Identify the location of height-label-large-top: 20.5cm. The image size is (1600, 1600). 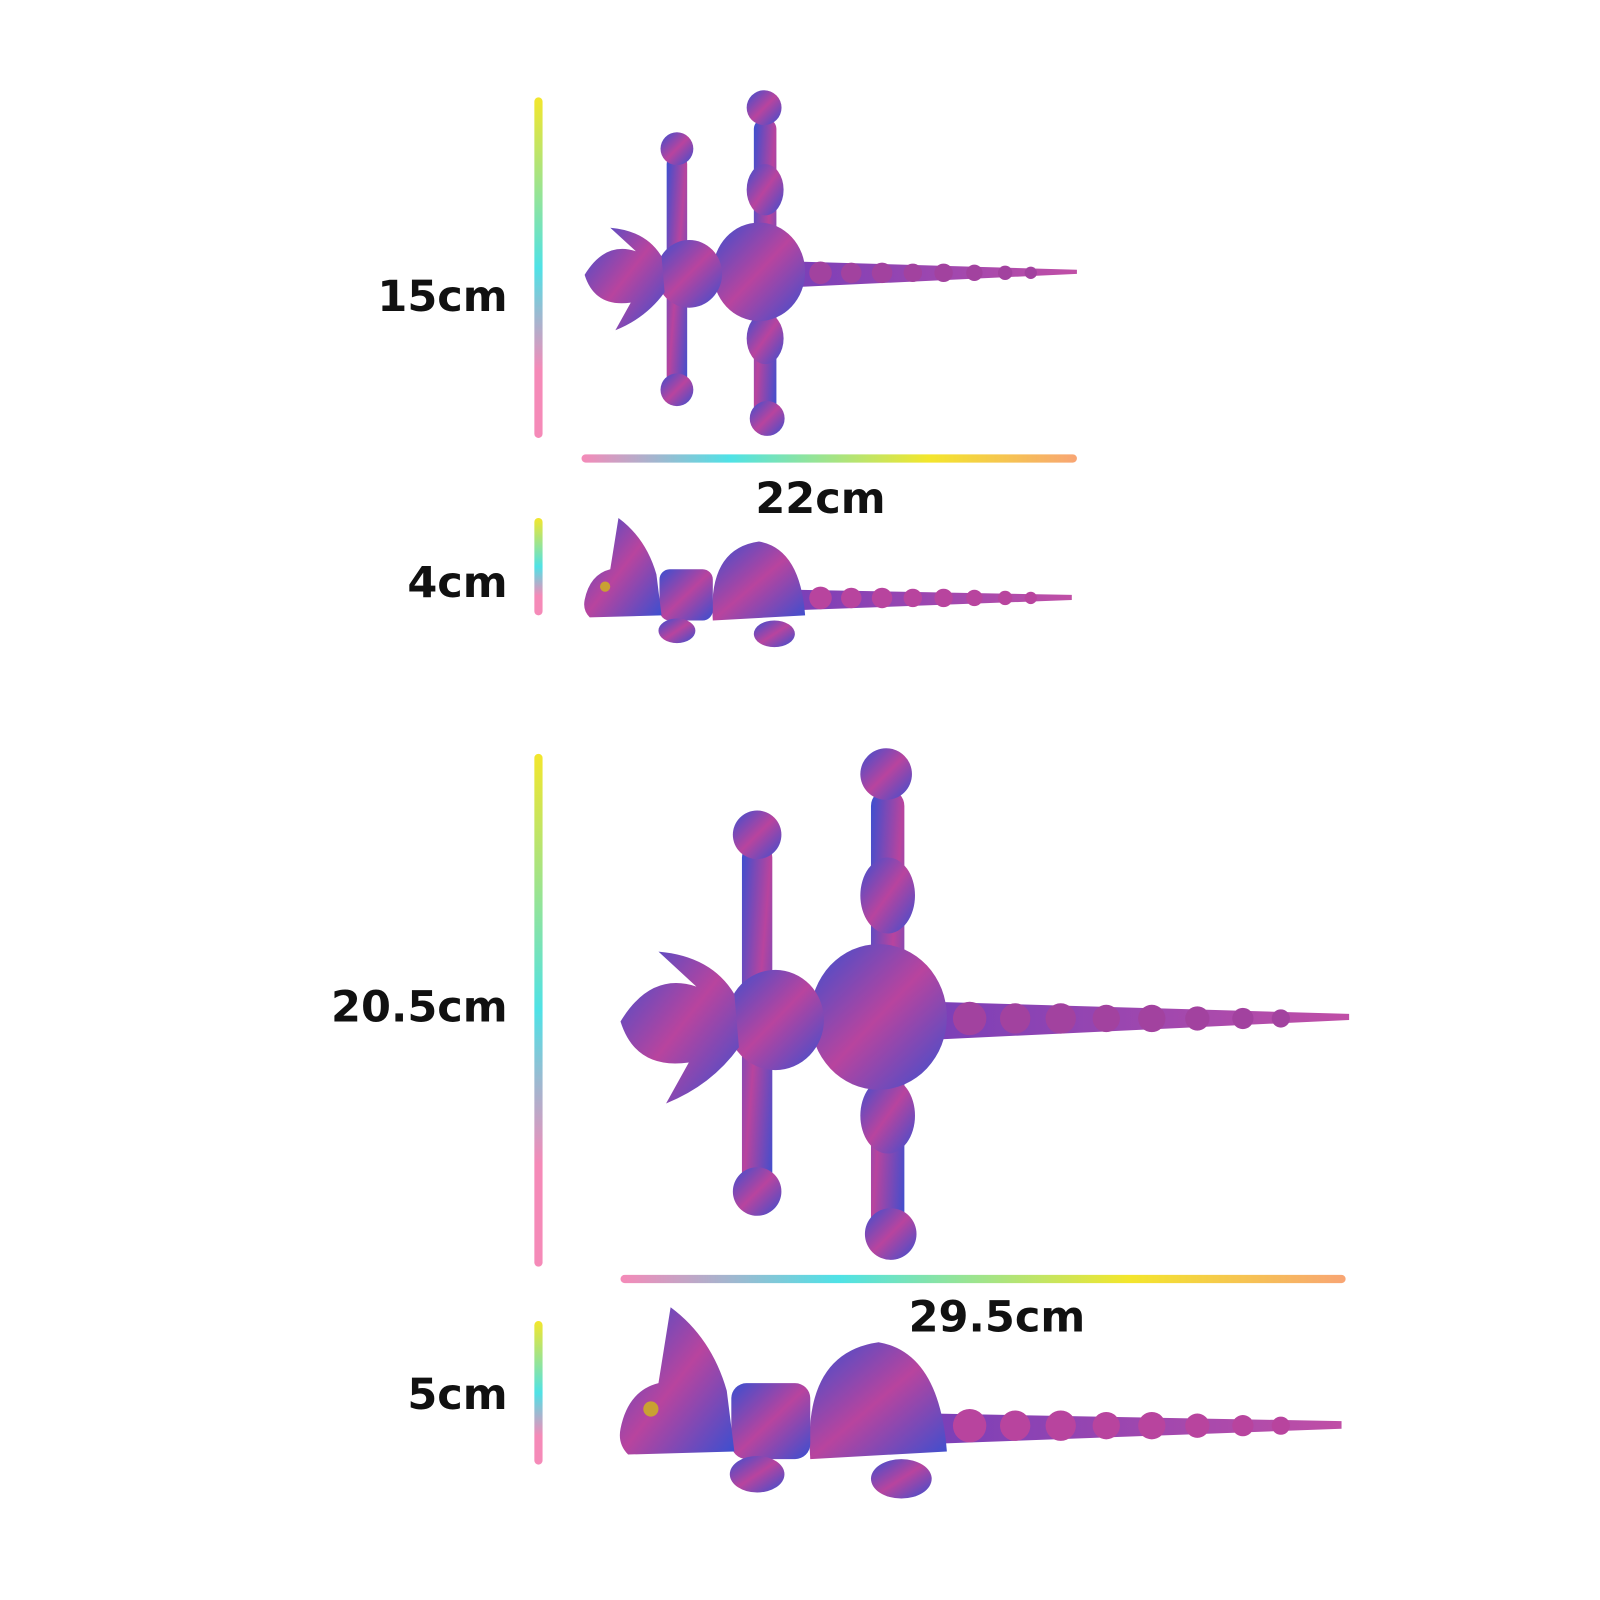
(419, 1008).